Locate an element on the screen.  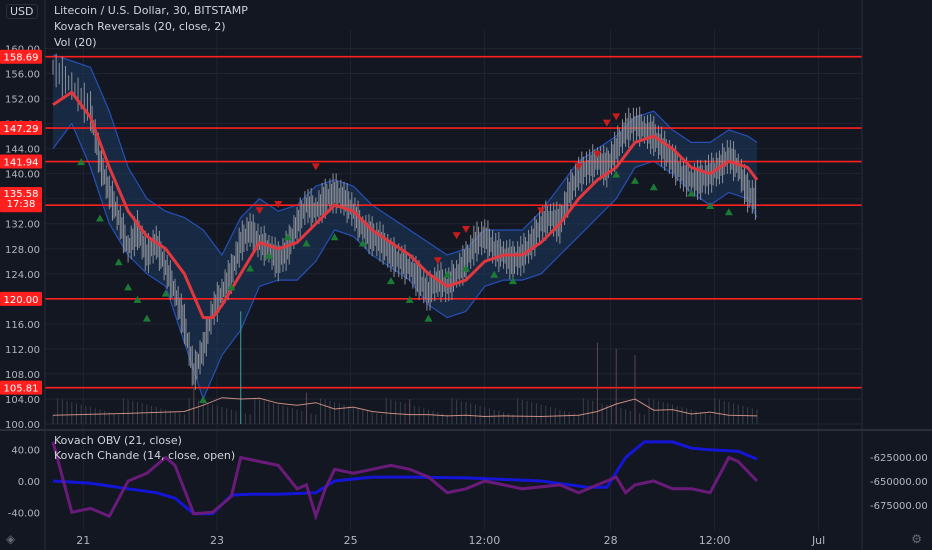
obv-line is located at coordinates (405, 478).